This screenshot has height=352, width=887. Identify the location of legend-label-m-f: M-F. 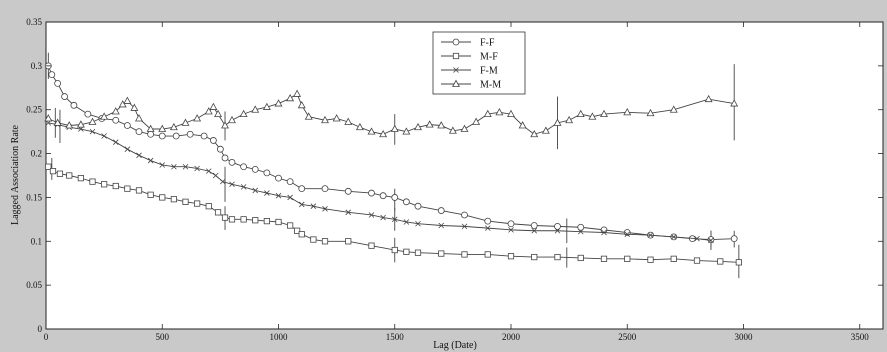
(489, 57).